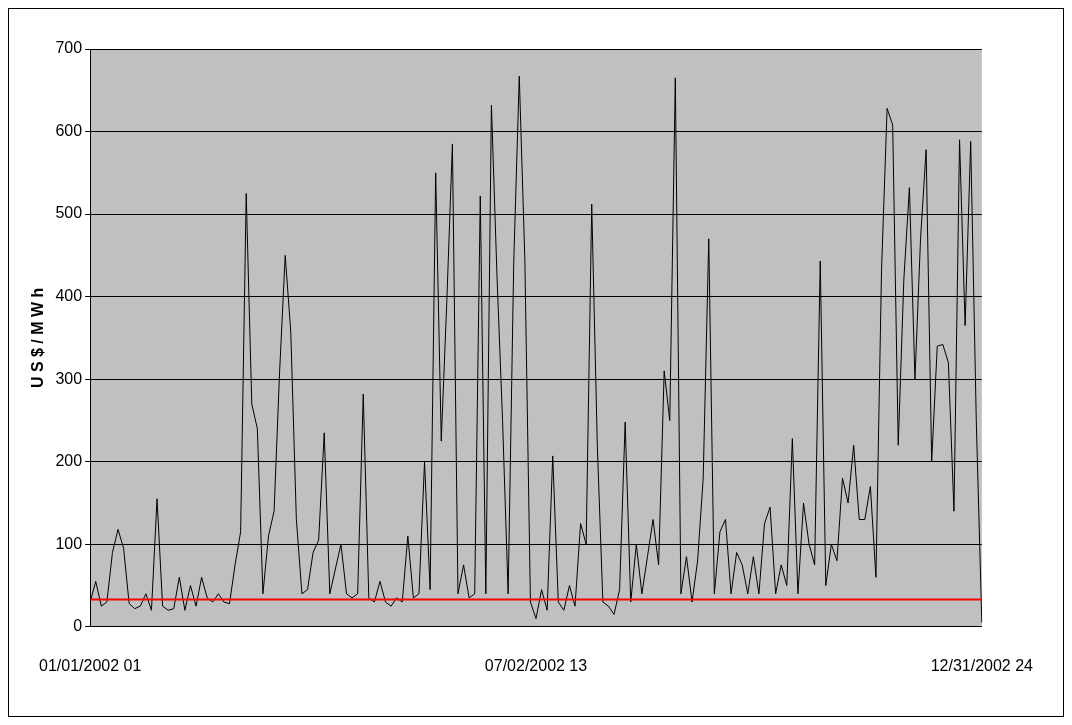  Describe the element at coordinates (69, 543) in the screenshot. I see `y-tick-label: 100` at that location.